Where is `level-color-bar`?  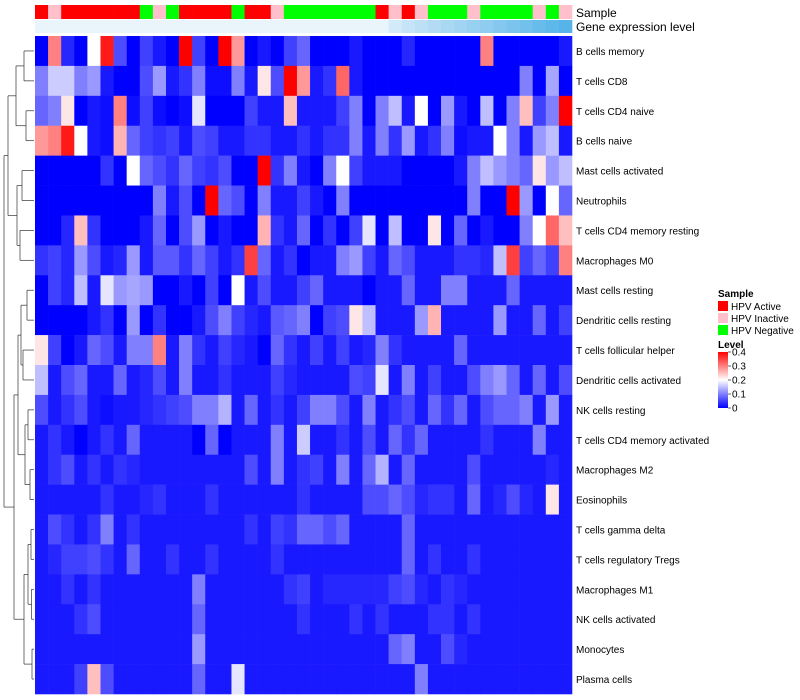 level-color-bar is located at coordinates (723, 380).